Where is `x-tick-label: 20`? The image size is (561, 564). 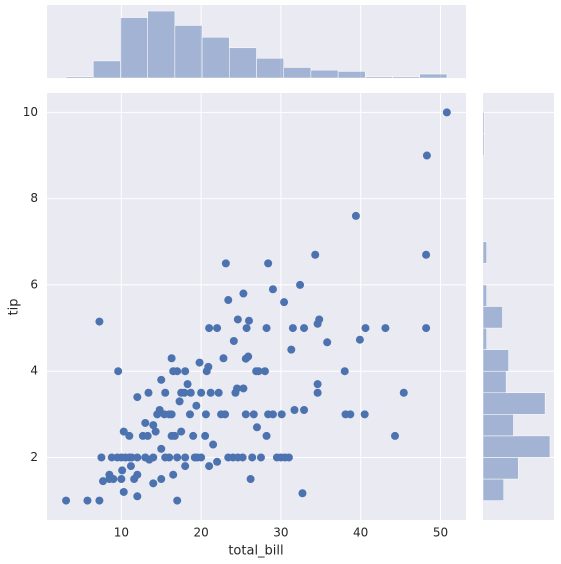 x-tick-label: 20 is located at coordinates (200, 533).